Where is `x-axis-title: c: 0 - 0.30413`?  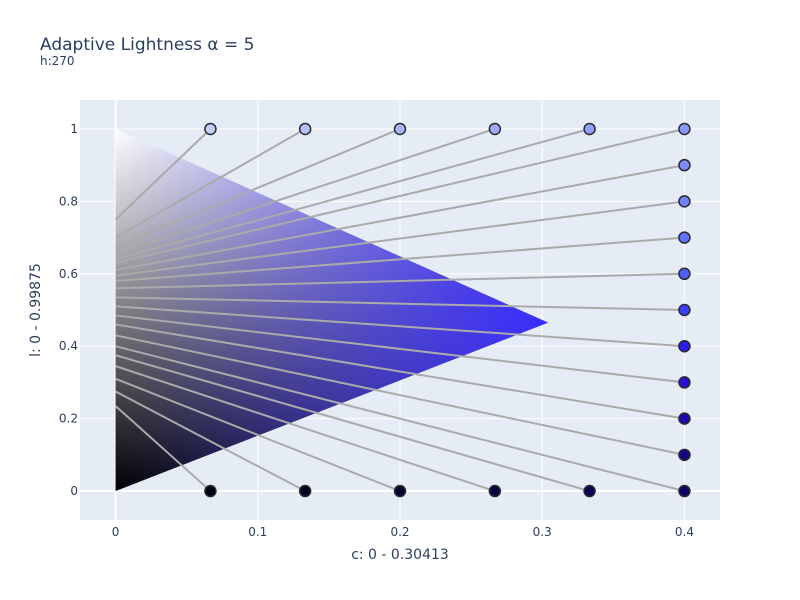
x-axis-title: c: 0 - 0.30413 is located at coordinates (400, 555).